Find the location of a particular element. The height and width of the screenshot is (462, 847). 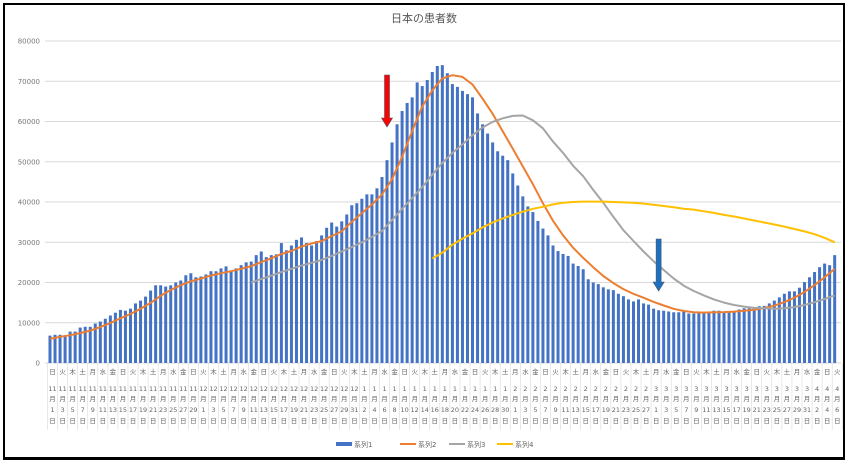

x-axis-label: 木 3 月 25 日 is located at coordinates (777, 396).